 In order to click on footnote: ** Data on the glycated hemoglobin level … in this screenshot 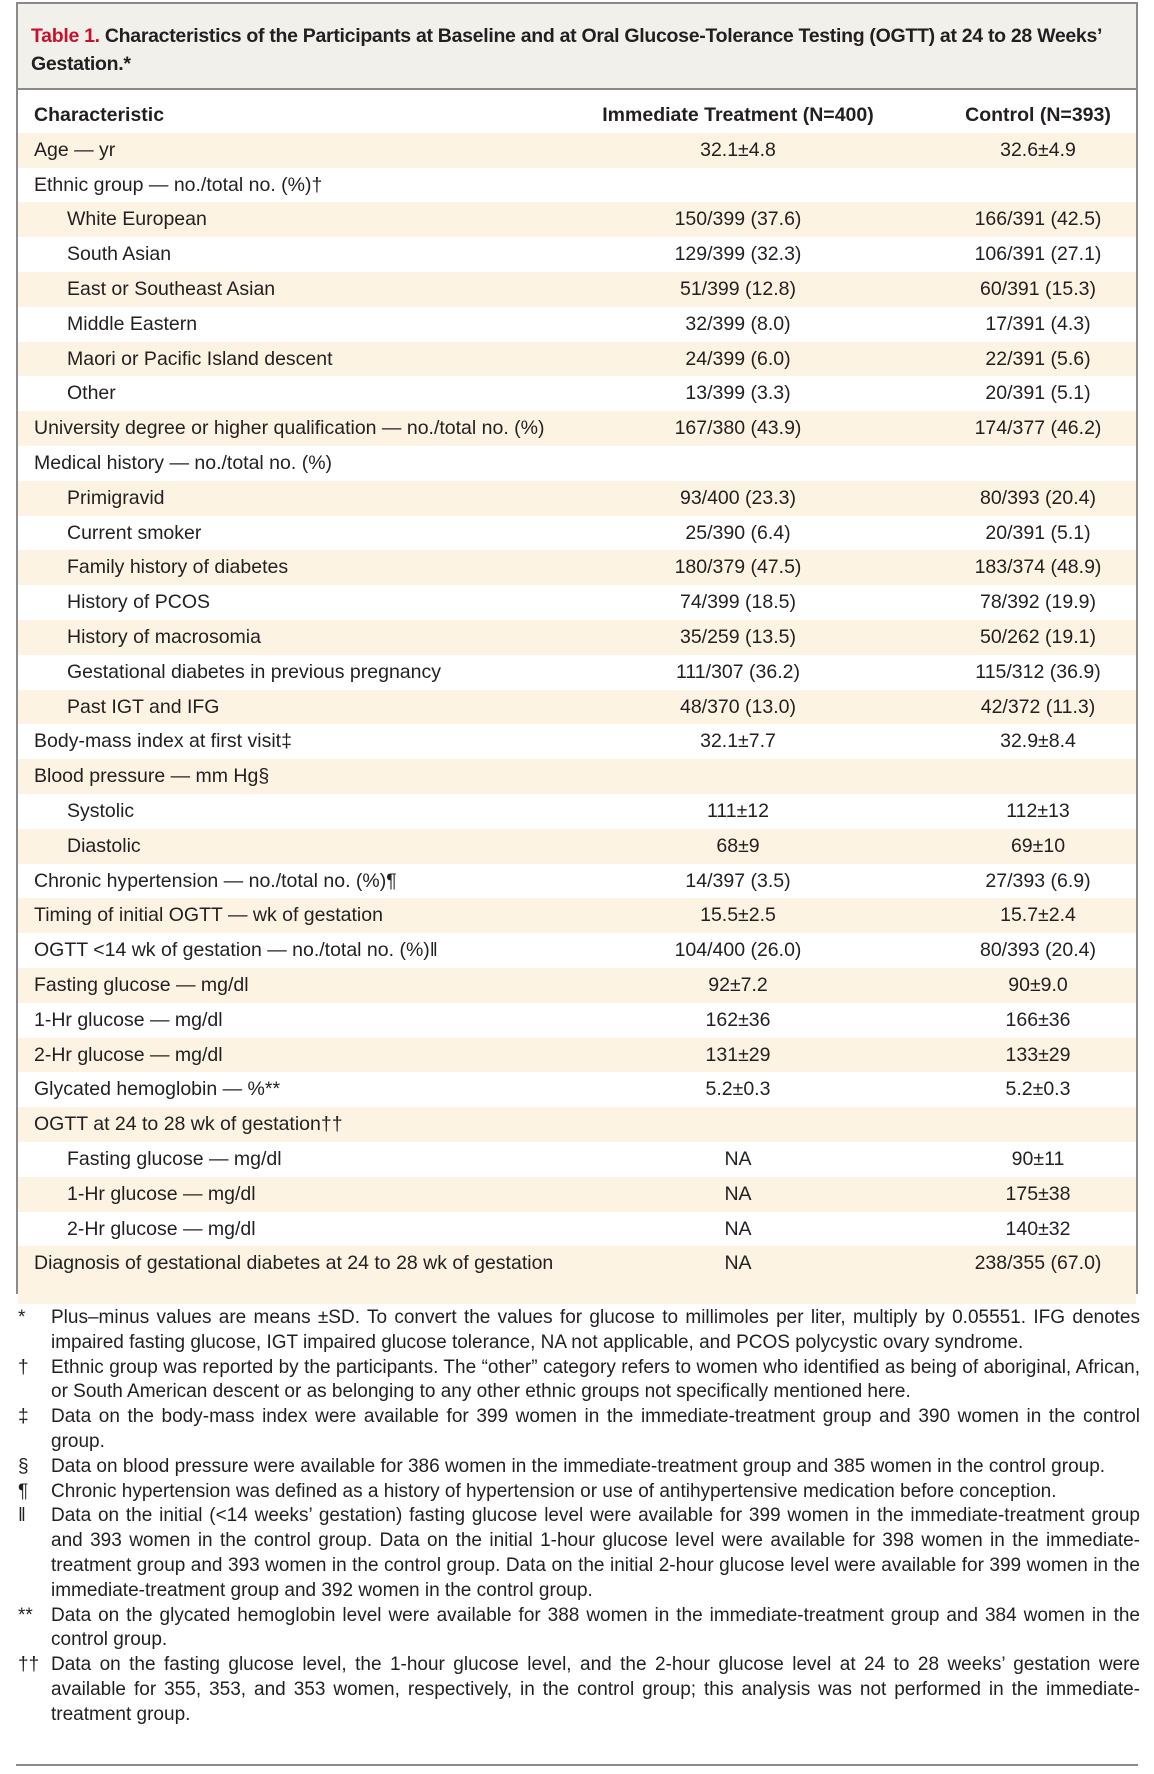, I will do `click(578, 1629)`.